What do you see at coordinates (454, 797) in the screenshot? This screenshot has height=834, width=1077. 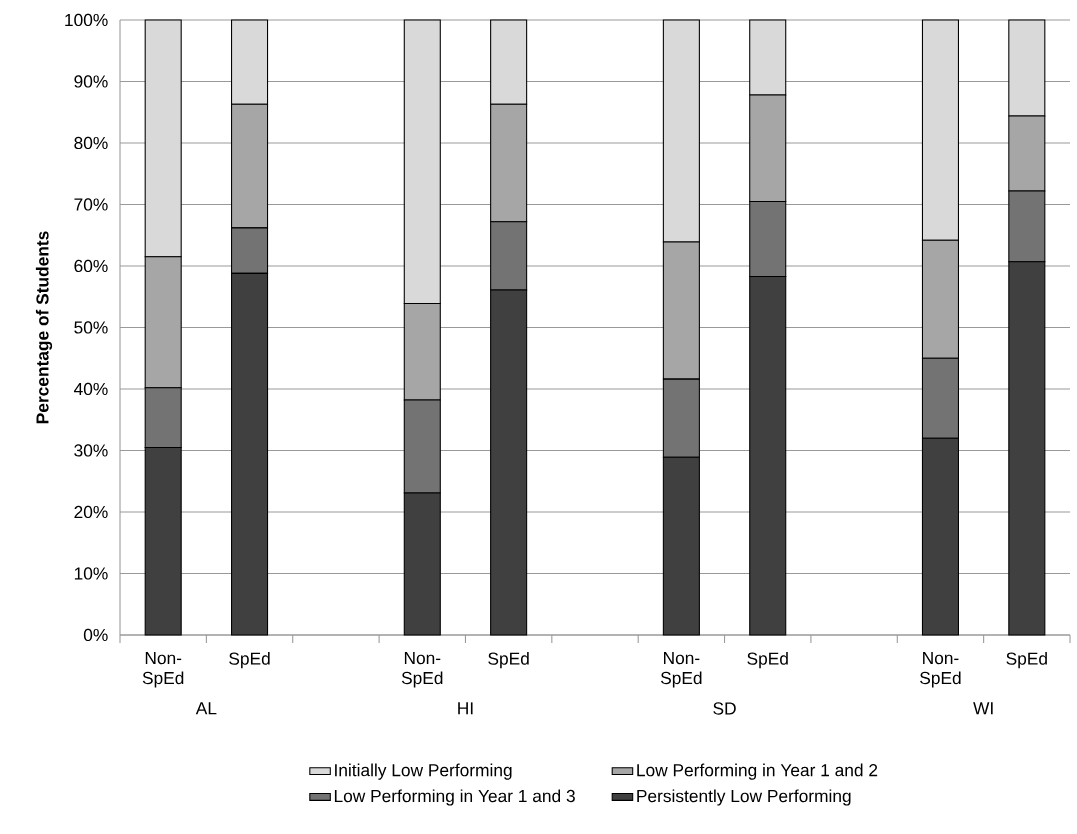 I see `legend-label: Low Performing in Year 1 and 3` at bounding box center [454, 797].